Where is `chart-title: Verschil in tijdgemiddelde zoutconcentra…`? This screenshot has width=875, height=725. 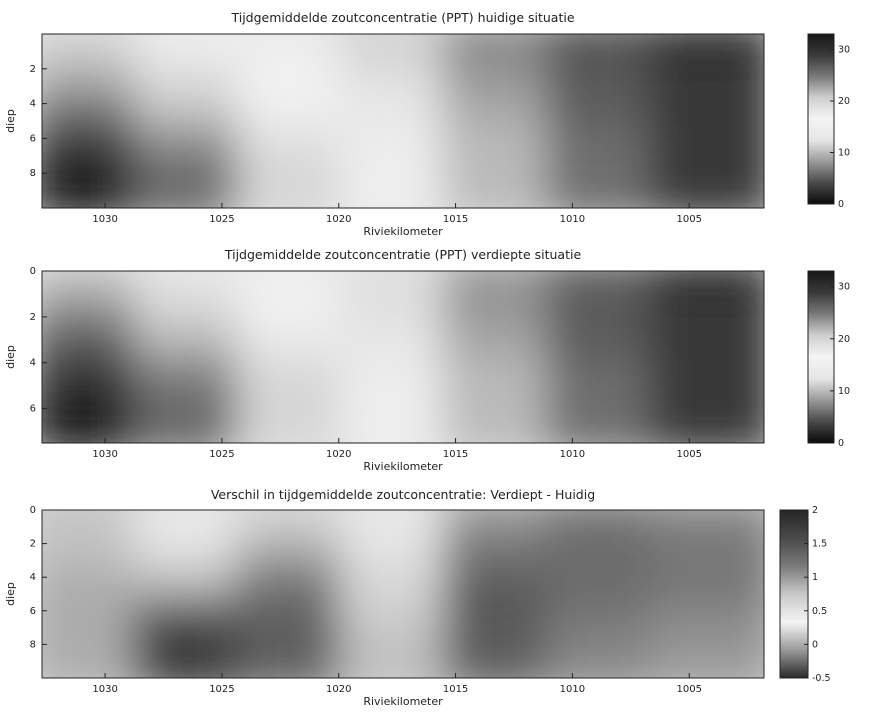 chart-title: Verschil in tijdgemiddelde zoutconcentra… is located at coordinates (403, 494).